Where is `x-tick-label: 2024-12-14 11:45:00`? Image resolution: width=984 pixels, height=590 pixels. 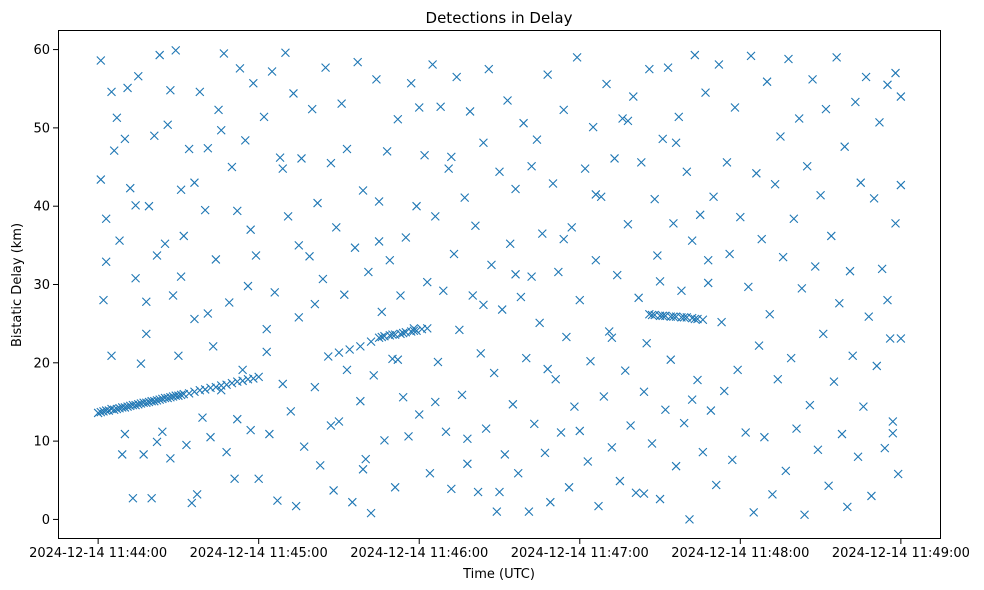 x-tick-label: 2024-12-14 11:45:00 is located at coordinates (259, 553).